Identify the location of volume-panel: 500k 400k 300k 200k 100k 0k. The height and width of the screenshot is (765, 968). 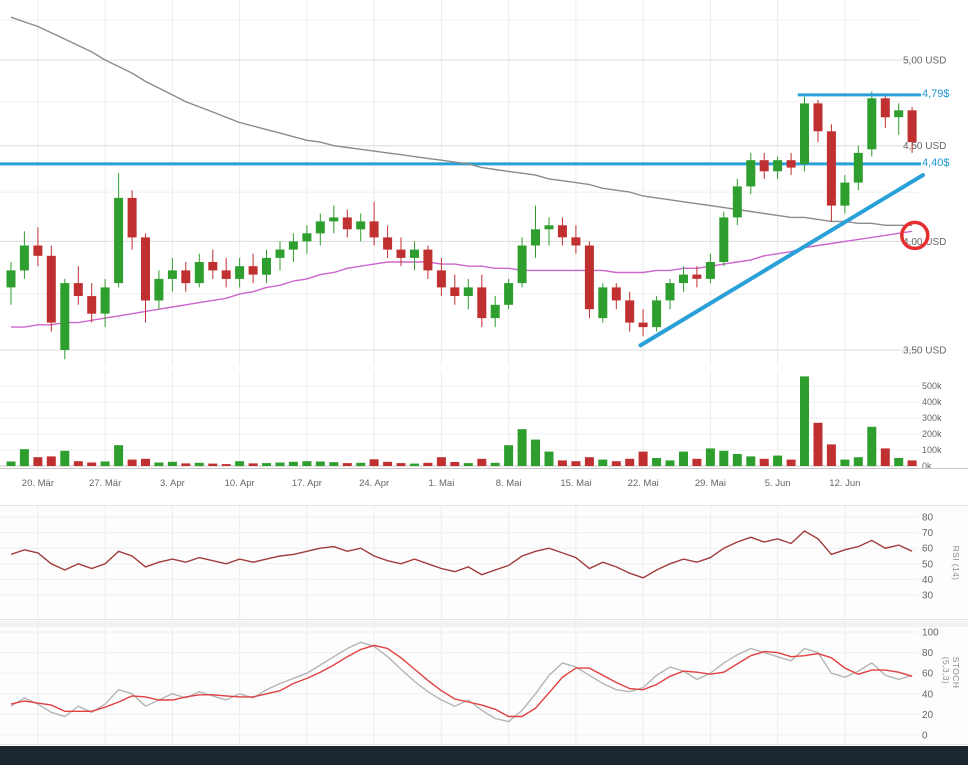
(484, 419).